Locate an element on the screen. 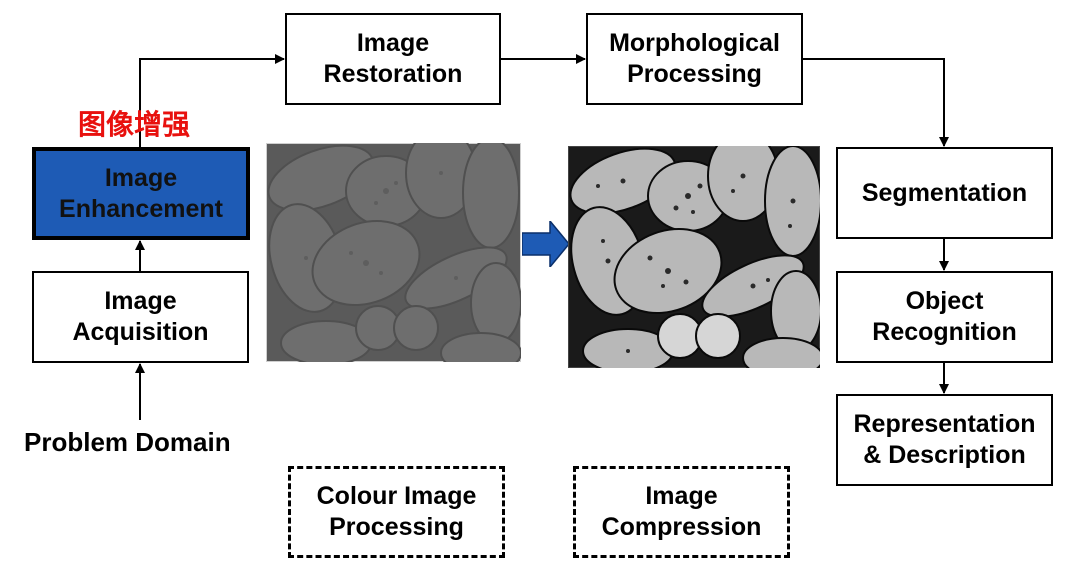 Image resolution: width=1070 pixels, height=580 pixels. enhancement-arrow is located at coordinates (546, 244).